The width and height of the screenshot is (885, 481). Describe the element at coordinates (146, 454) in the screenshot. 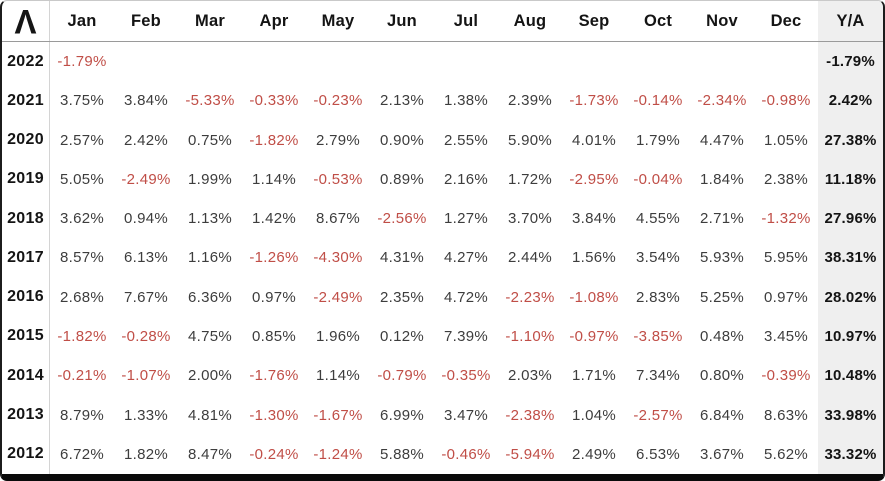

I see `value-cell: 1.82%` at that location.